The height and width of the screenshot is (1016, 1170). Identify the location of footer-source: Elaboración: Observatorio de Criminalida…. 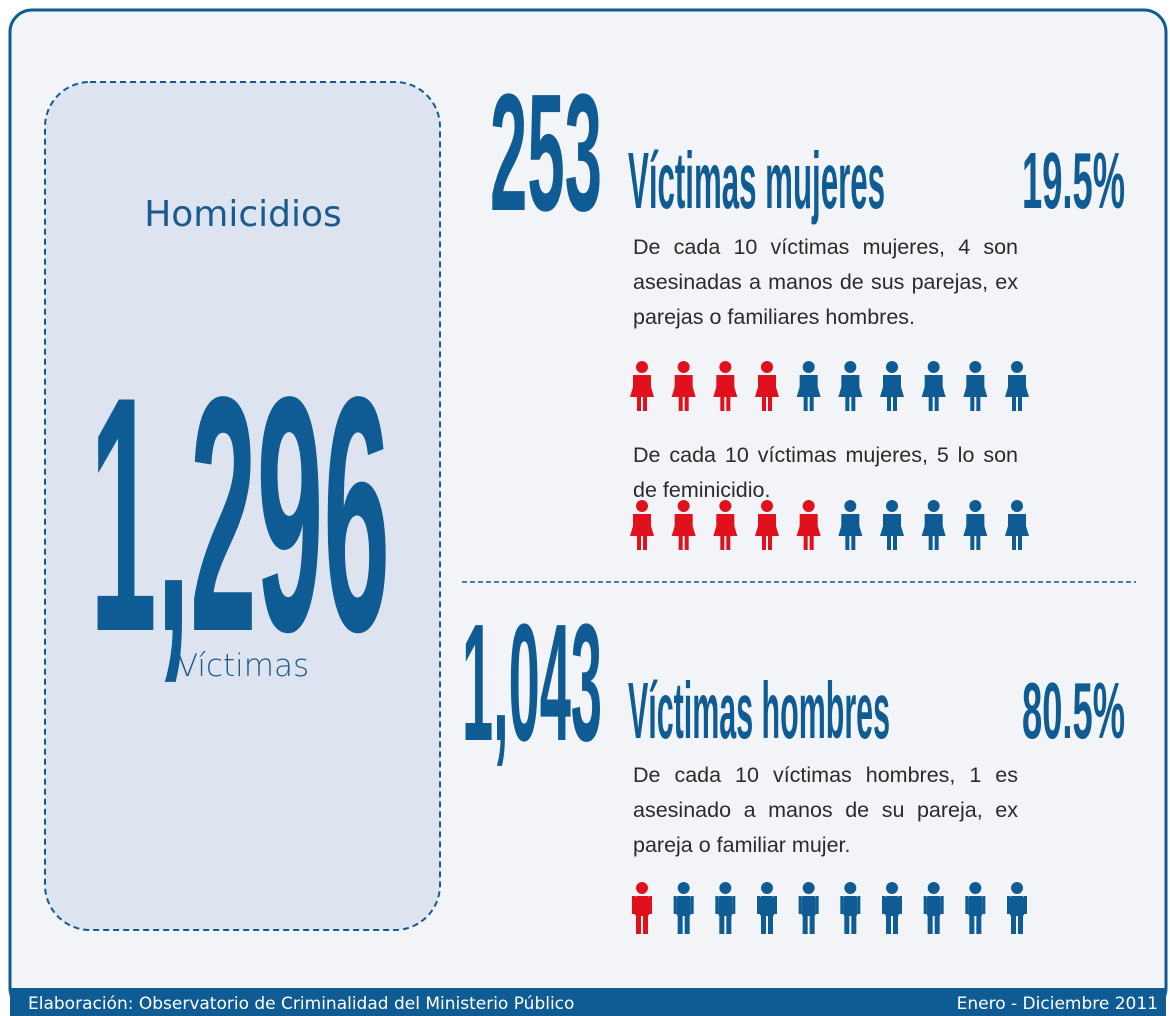
(301, 1004).